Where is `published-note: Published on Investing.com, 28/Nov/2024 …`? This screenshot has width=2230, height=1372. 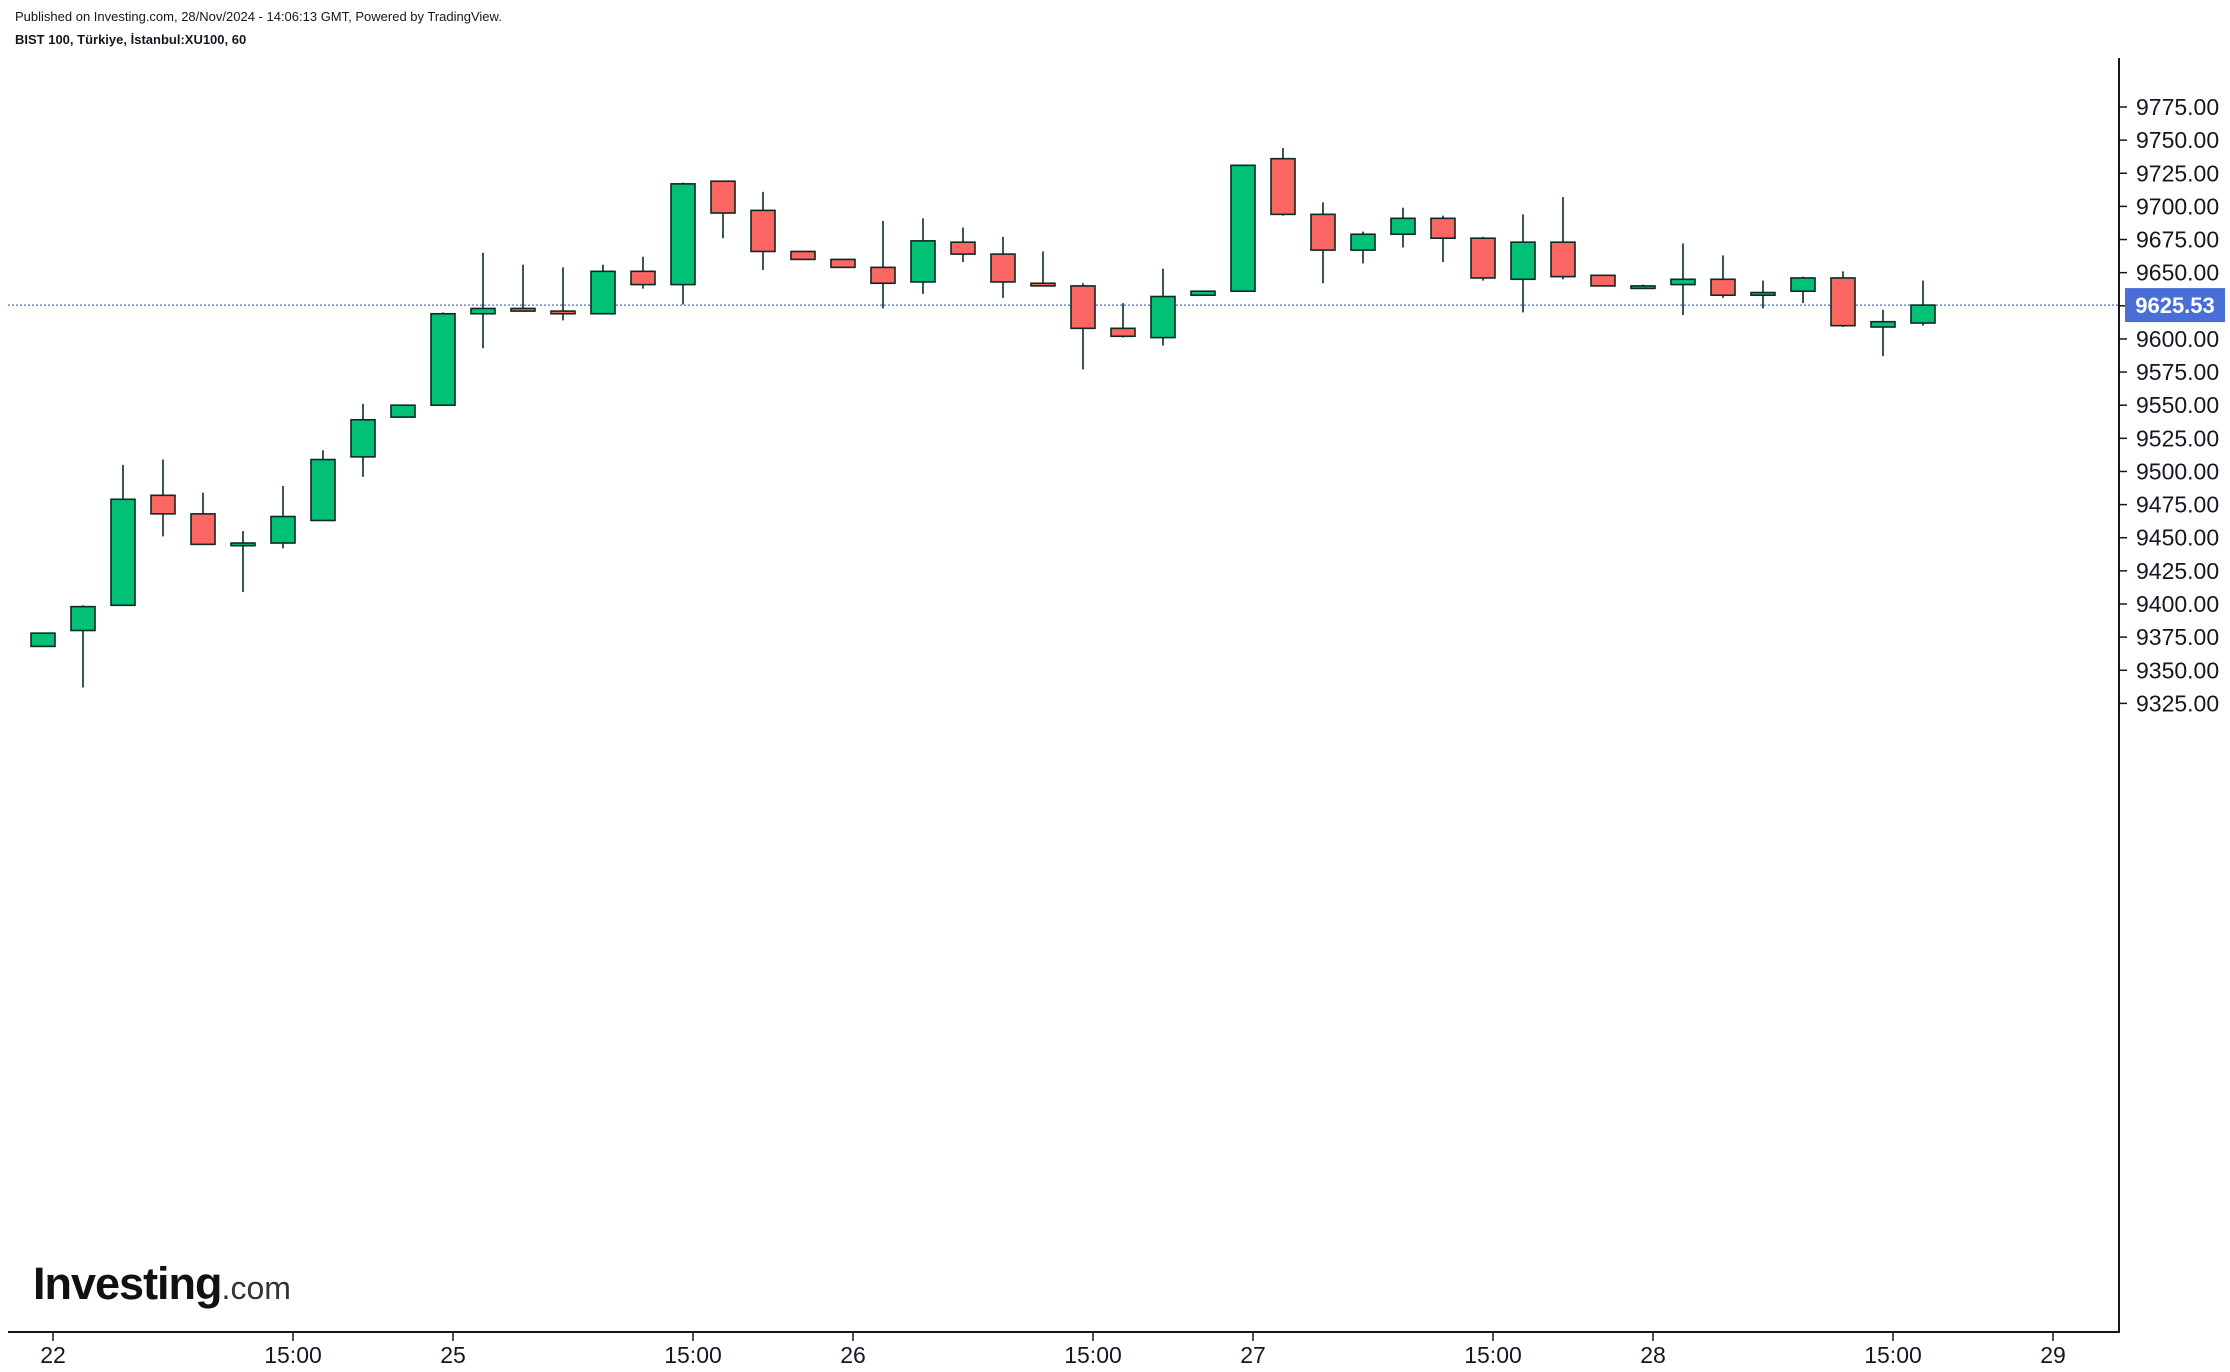
published-note: Published on Investing.com, 28/Nov/2024 … is located at coordinates (258, 16).